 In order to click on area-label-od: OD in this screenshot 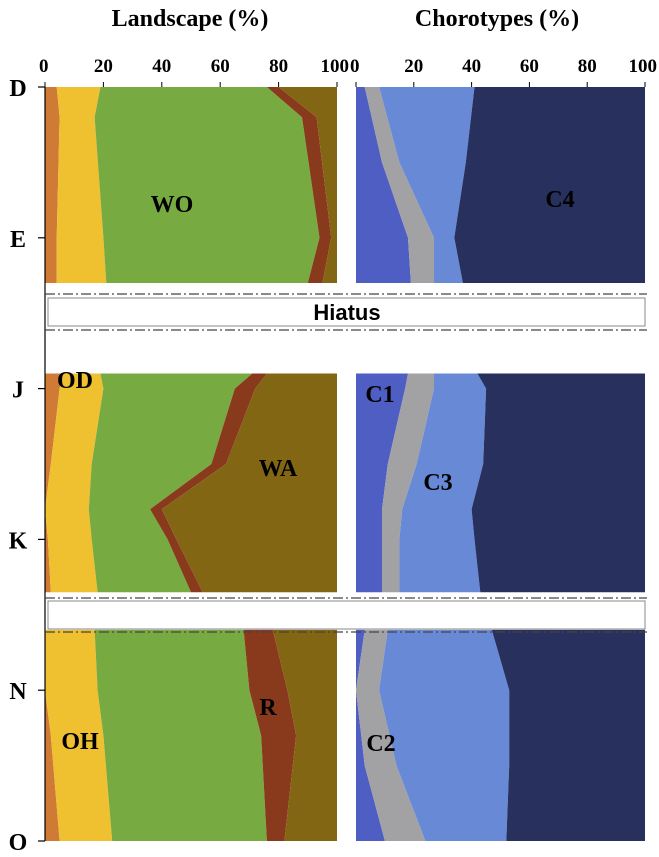, I will do `click(75, 381)`.